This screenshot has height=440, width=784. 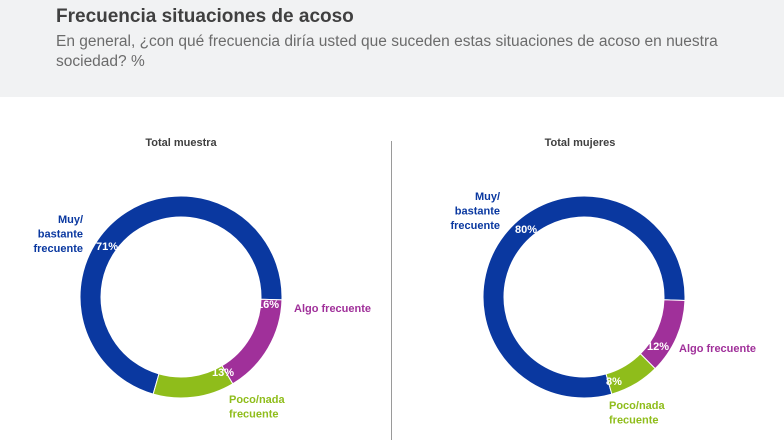 What do you see at coordinates (181, 143) in the screenshot?
I see `chart-title: Total muestra` at bounding box center [181, 143].